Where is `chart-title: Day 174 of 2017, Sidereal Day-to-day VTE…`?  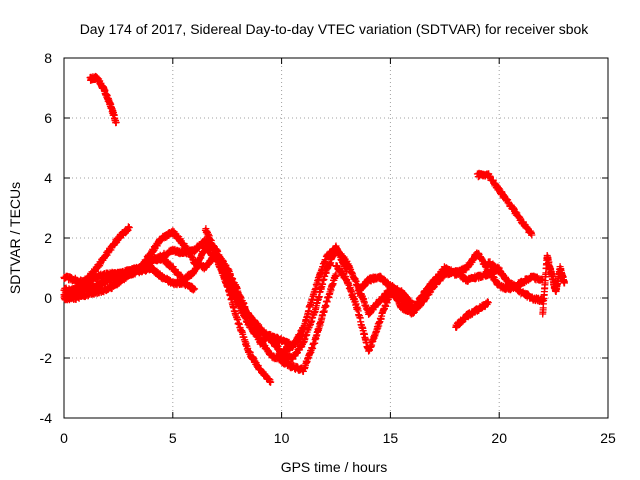
chart-title: Day 174 of 2017, Sidereal Day-to-day VTE… is located at coordinates (335, 29).